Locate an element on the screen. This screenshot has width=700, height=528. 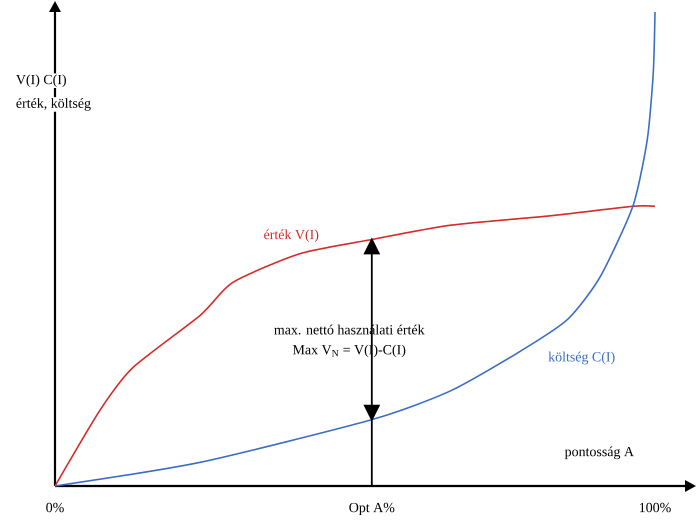
x-tick-label: 0% is located at coordinates (55, 507).